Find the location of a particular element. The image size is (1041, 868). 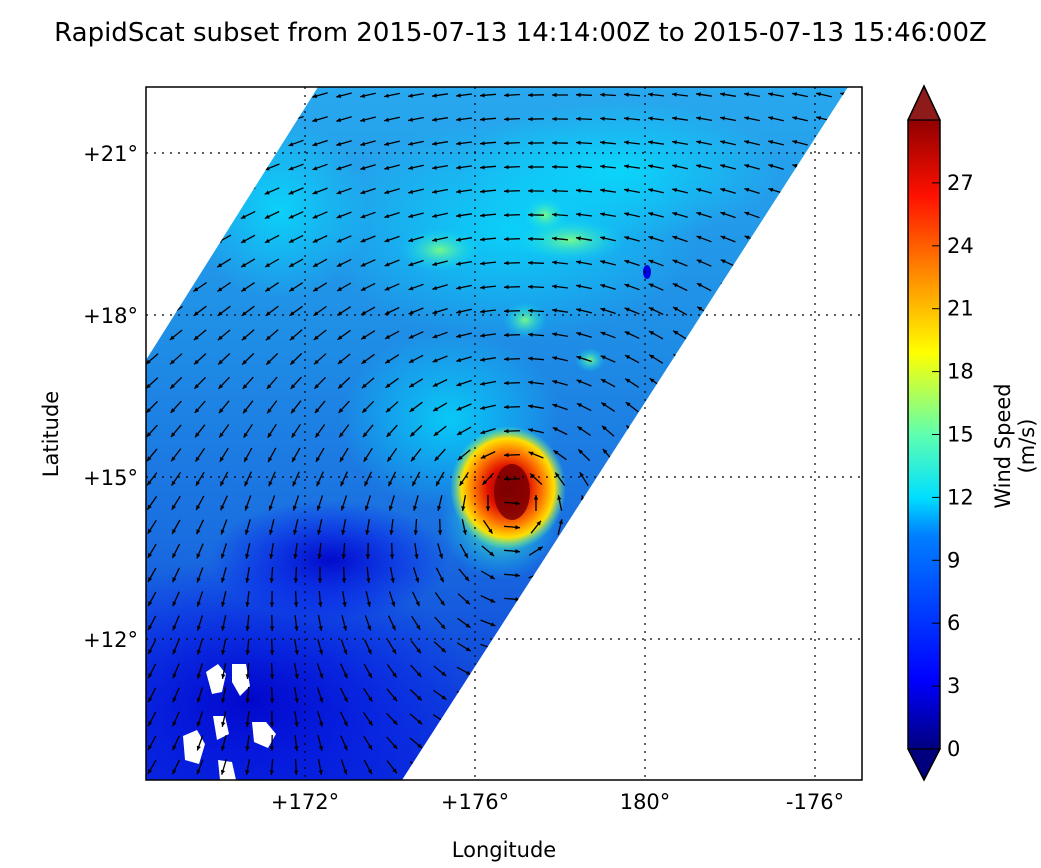

x-tick-labels: +172° +176° 180° -176° is located at coordinates (557, 802).